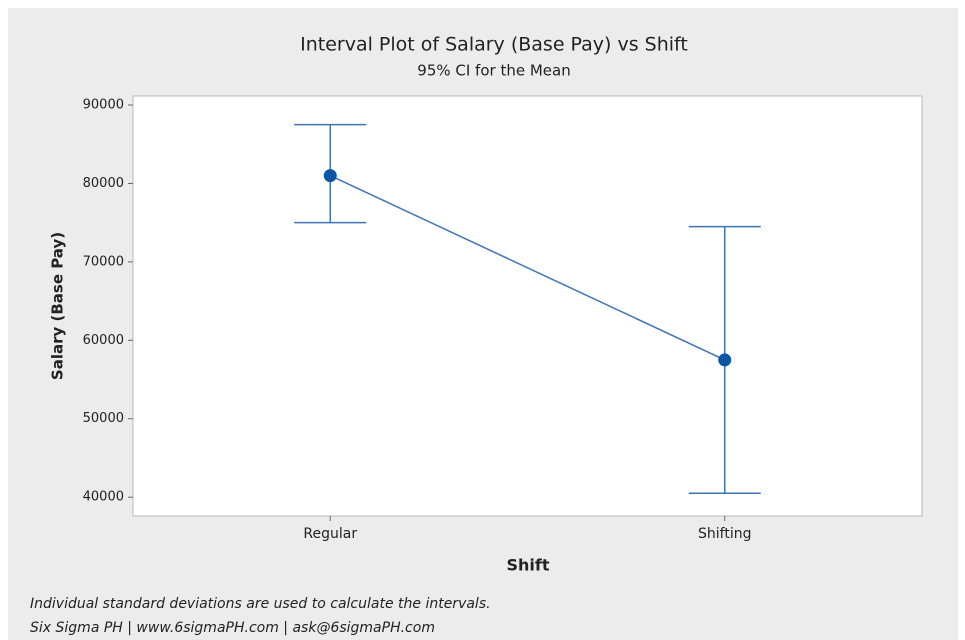 The image size is (965, 640). Describe the element at coordinates (103, 261) in the screenshot. I see `y-tick-label: 70000` at that location.